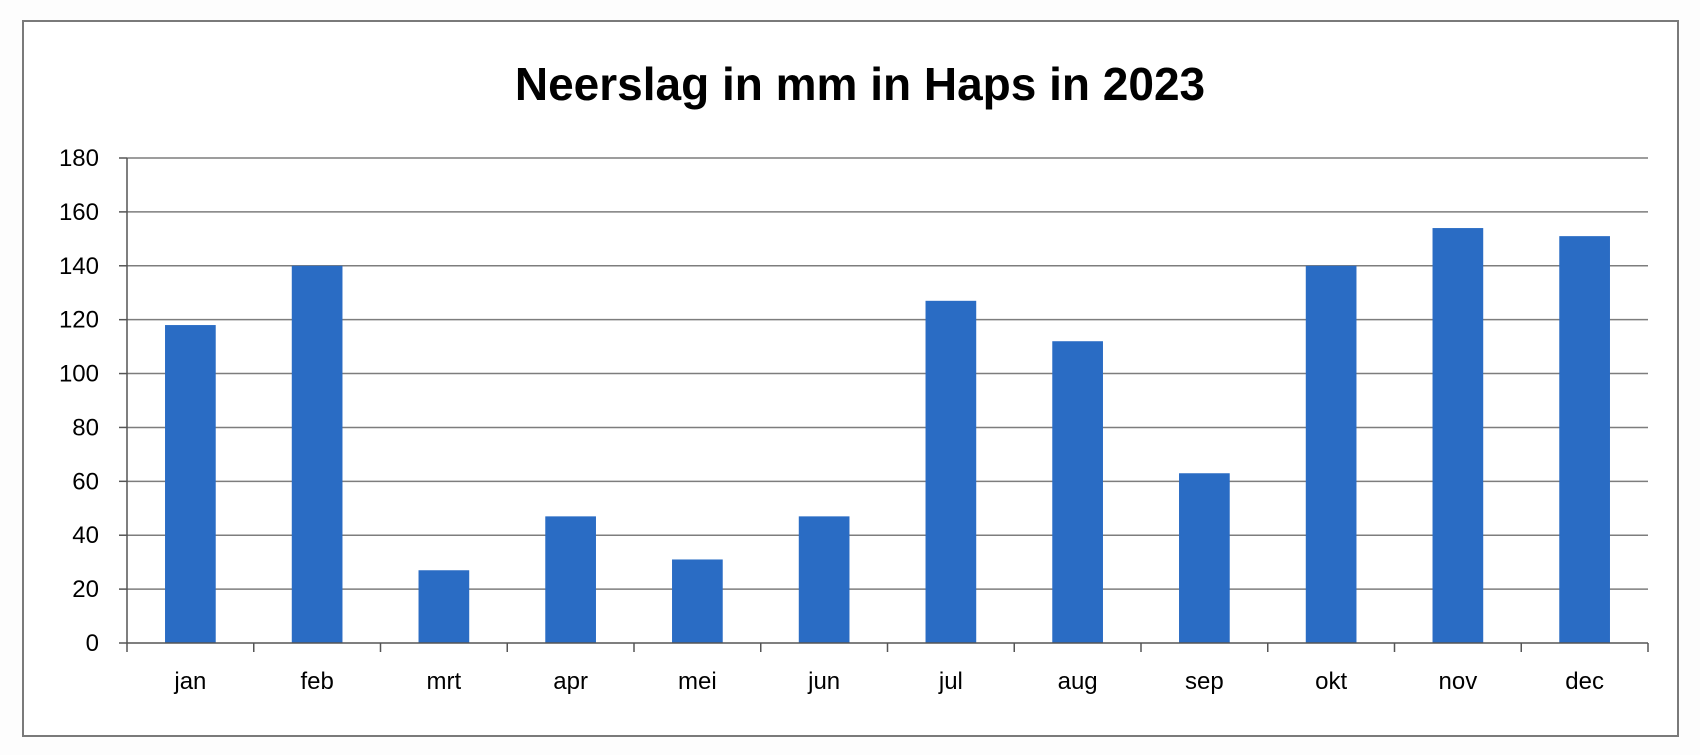 This screenshot has width=1700, height=755. What do you see at coordinates (85, 589) in the screenshot?
I see `y-tick-label: 20` at bounding box center [85, 589].